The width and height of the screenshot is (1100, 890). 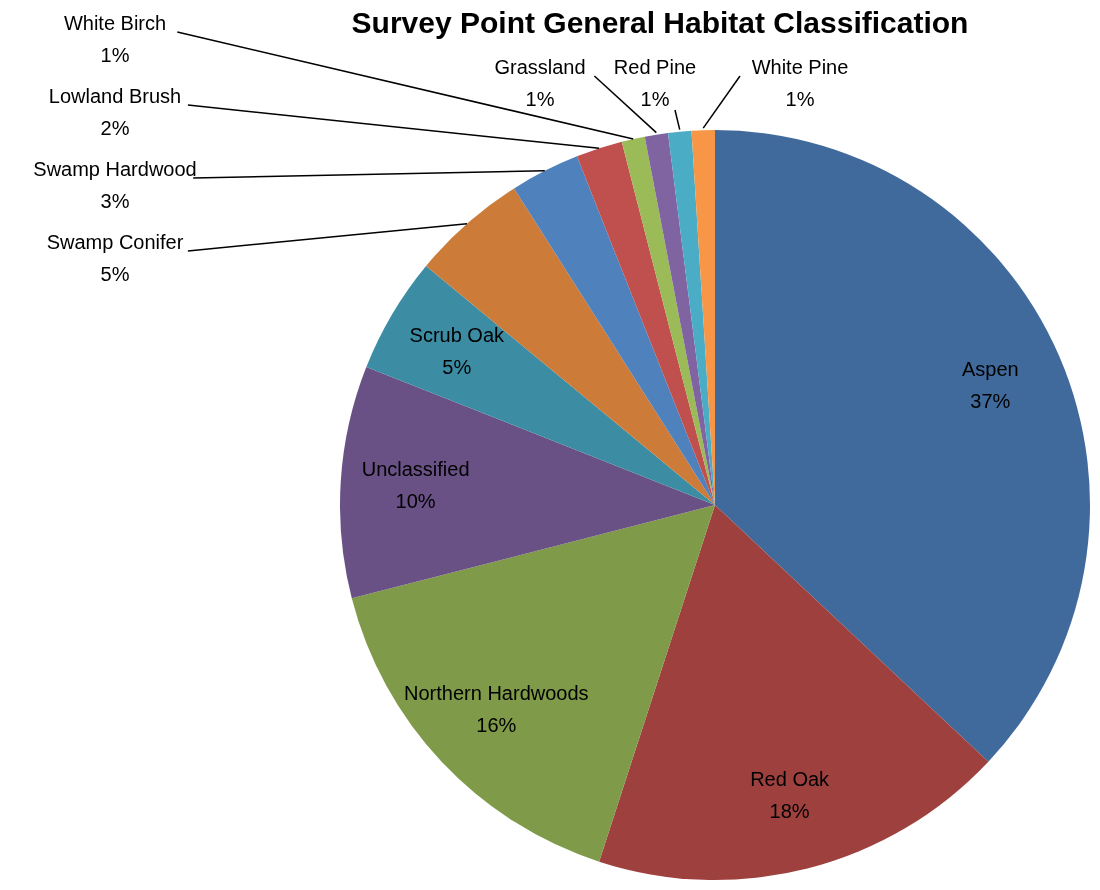 I want to click on data-label: 2%, so click(x=115, y=128).